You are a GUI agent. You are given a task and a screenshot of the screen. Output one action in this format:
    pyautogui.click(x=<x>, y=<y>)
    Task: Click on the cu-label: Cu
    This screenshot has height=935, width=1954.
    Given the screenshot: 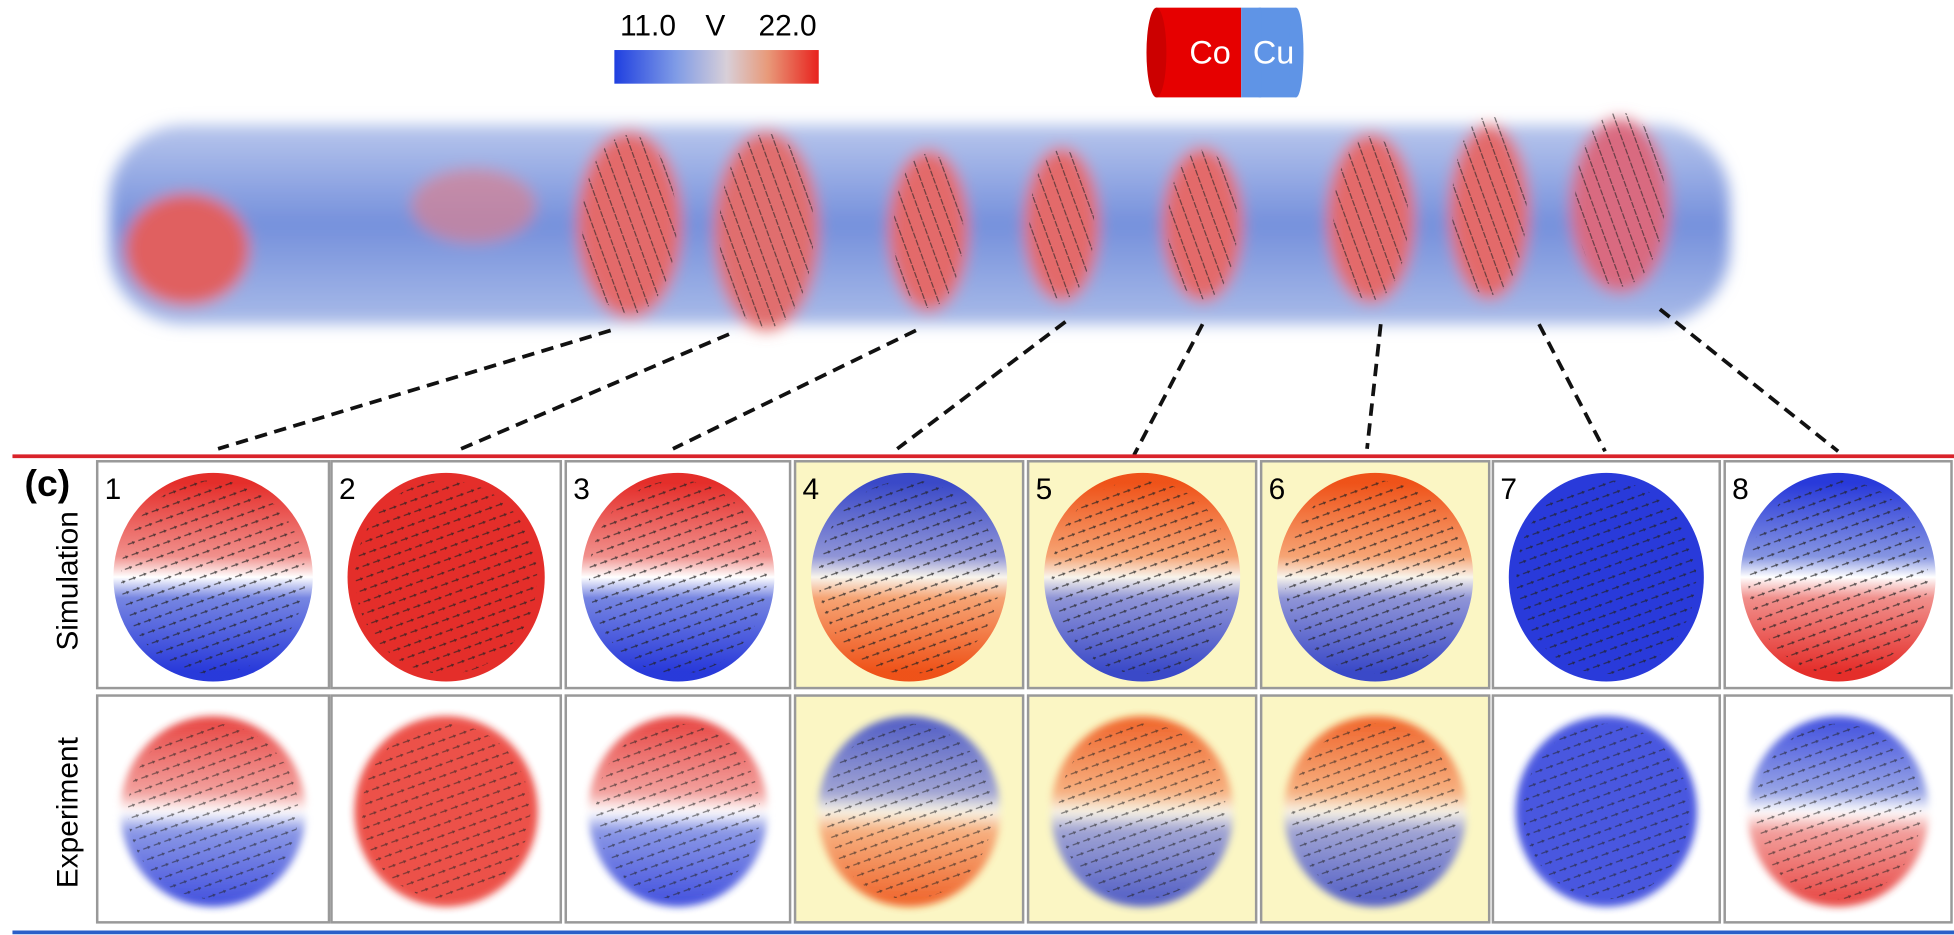 What is the action you would take?
    pyautogui.click(x=1273, y=53)
    